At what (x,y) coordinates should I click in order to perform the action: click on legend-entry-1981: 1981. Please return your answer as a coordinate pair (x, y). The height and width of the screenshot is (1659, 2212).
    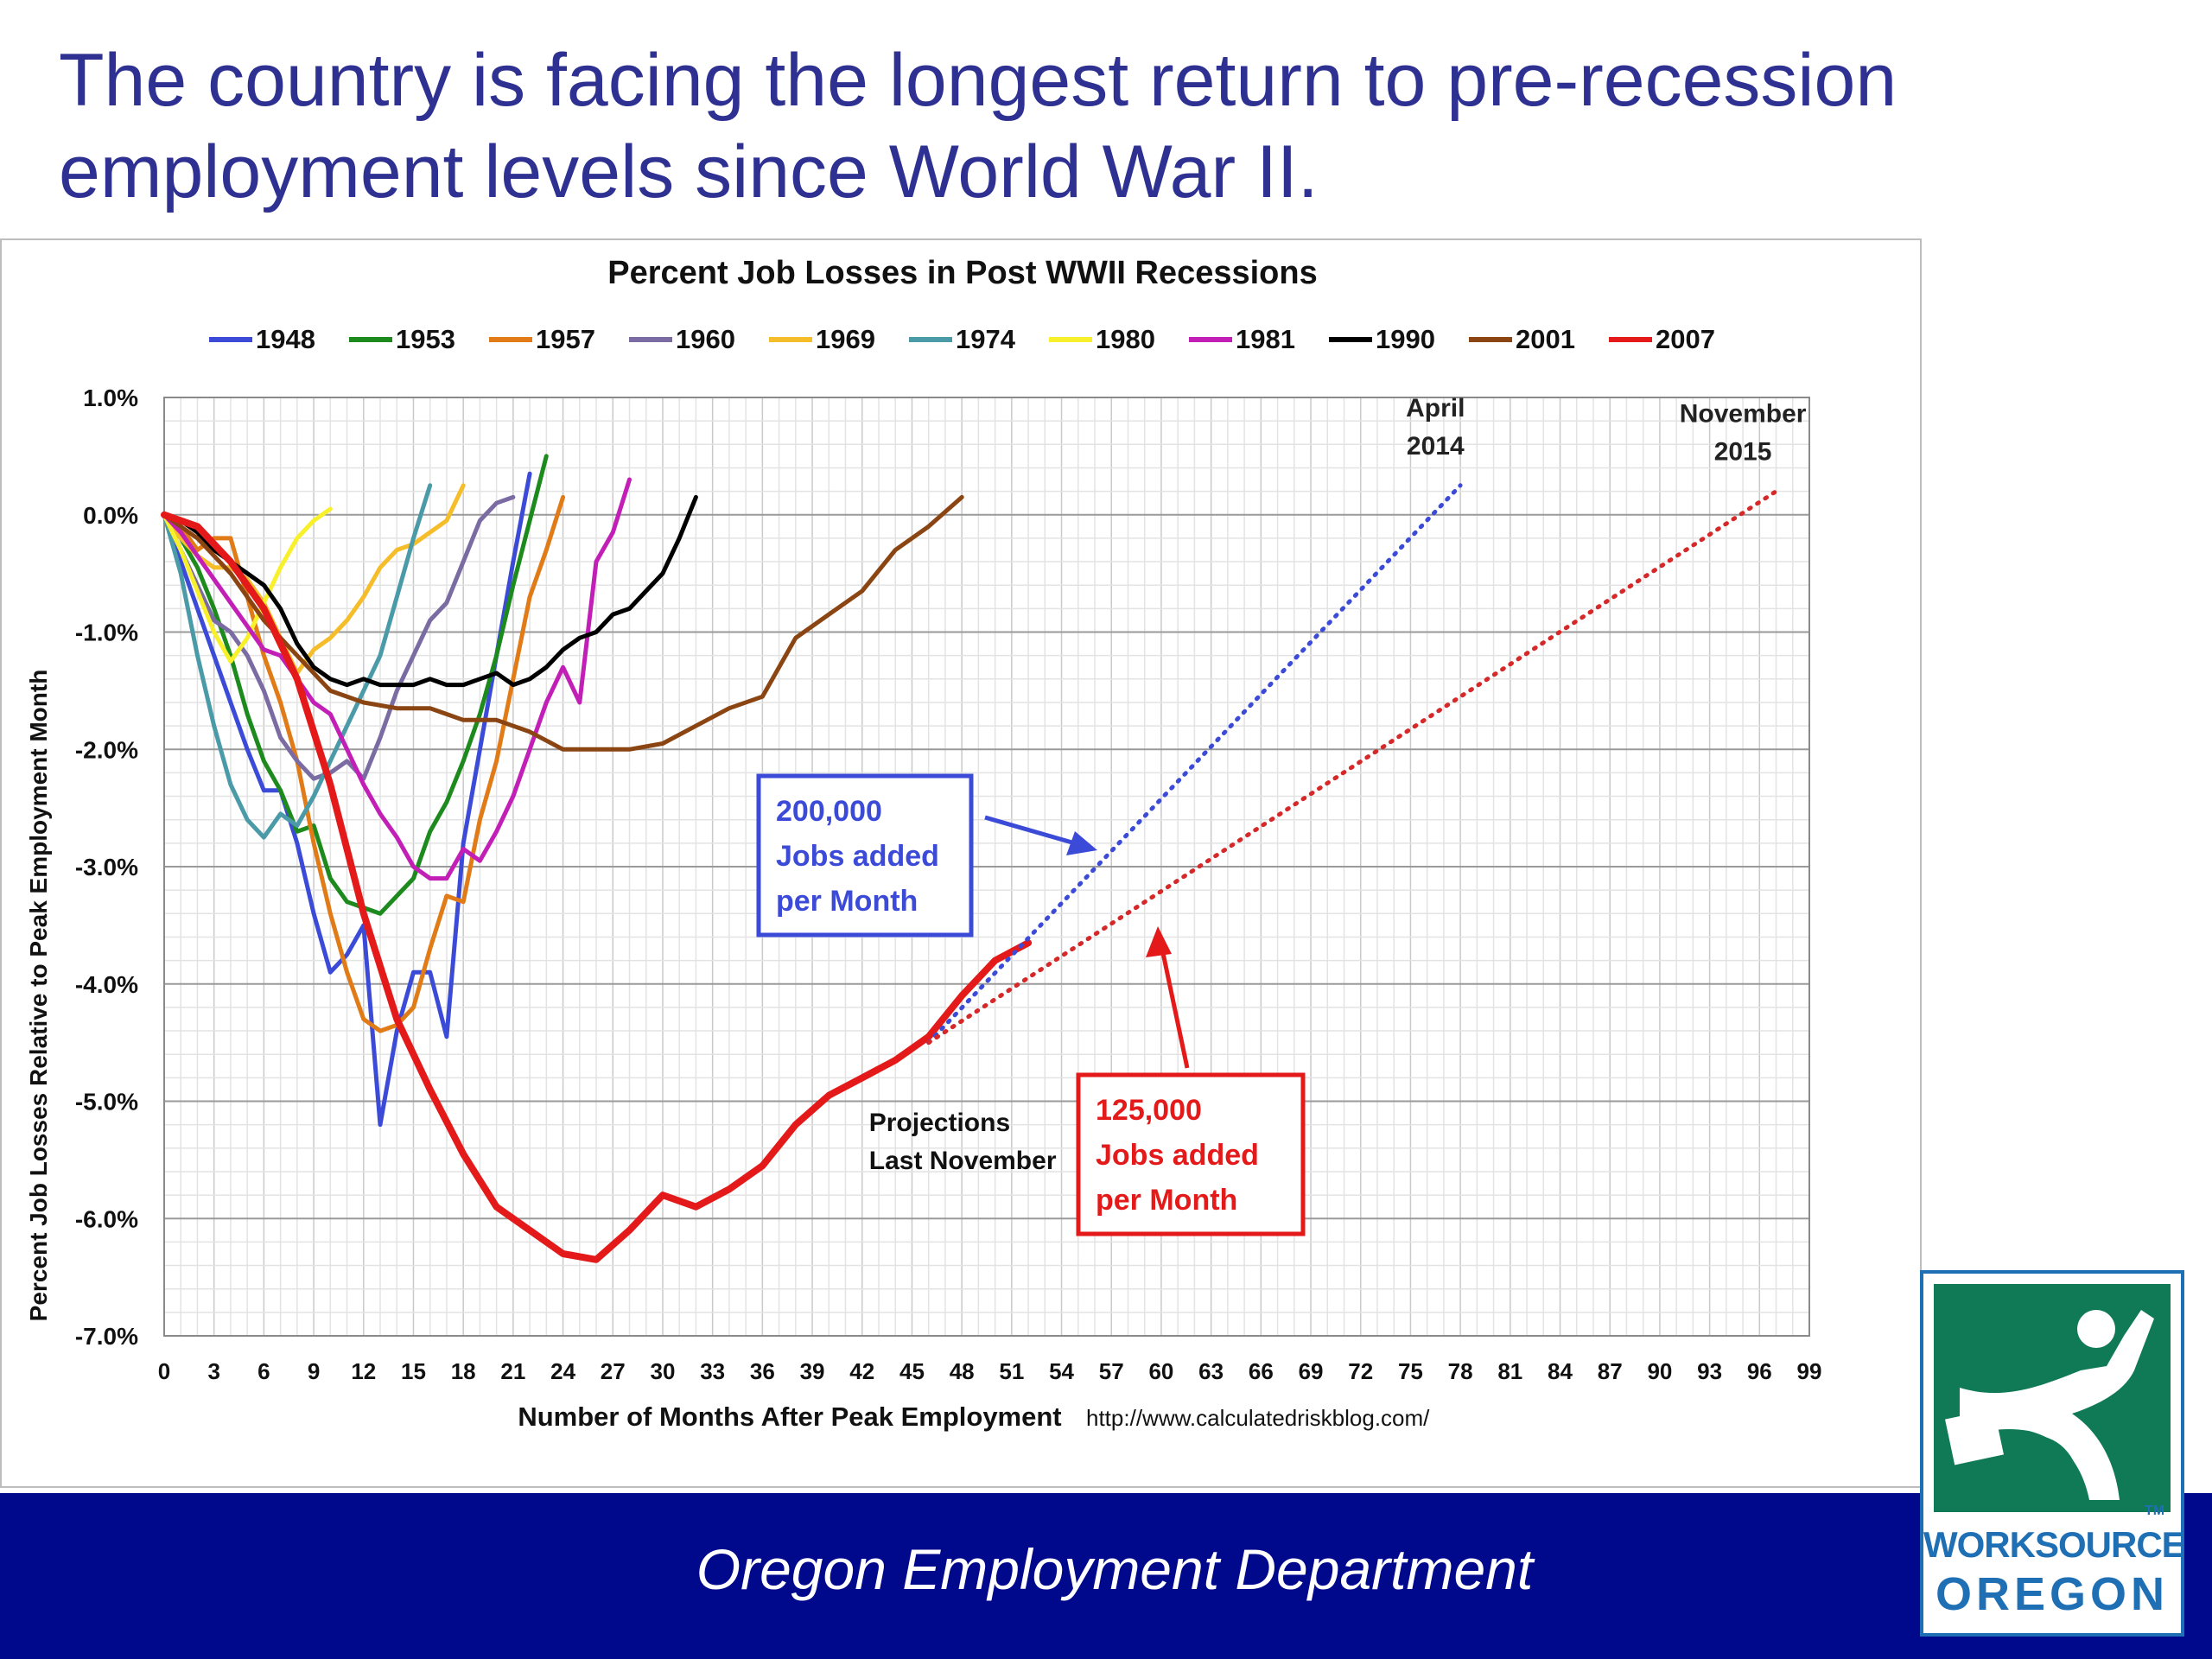
    Looking at the image, I should click on (1265, 339).